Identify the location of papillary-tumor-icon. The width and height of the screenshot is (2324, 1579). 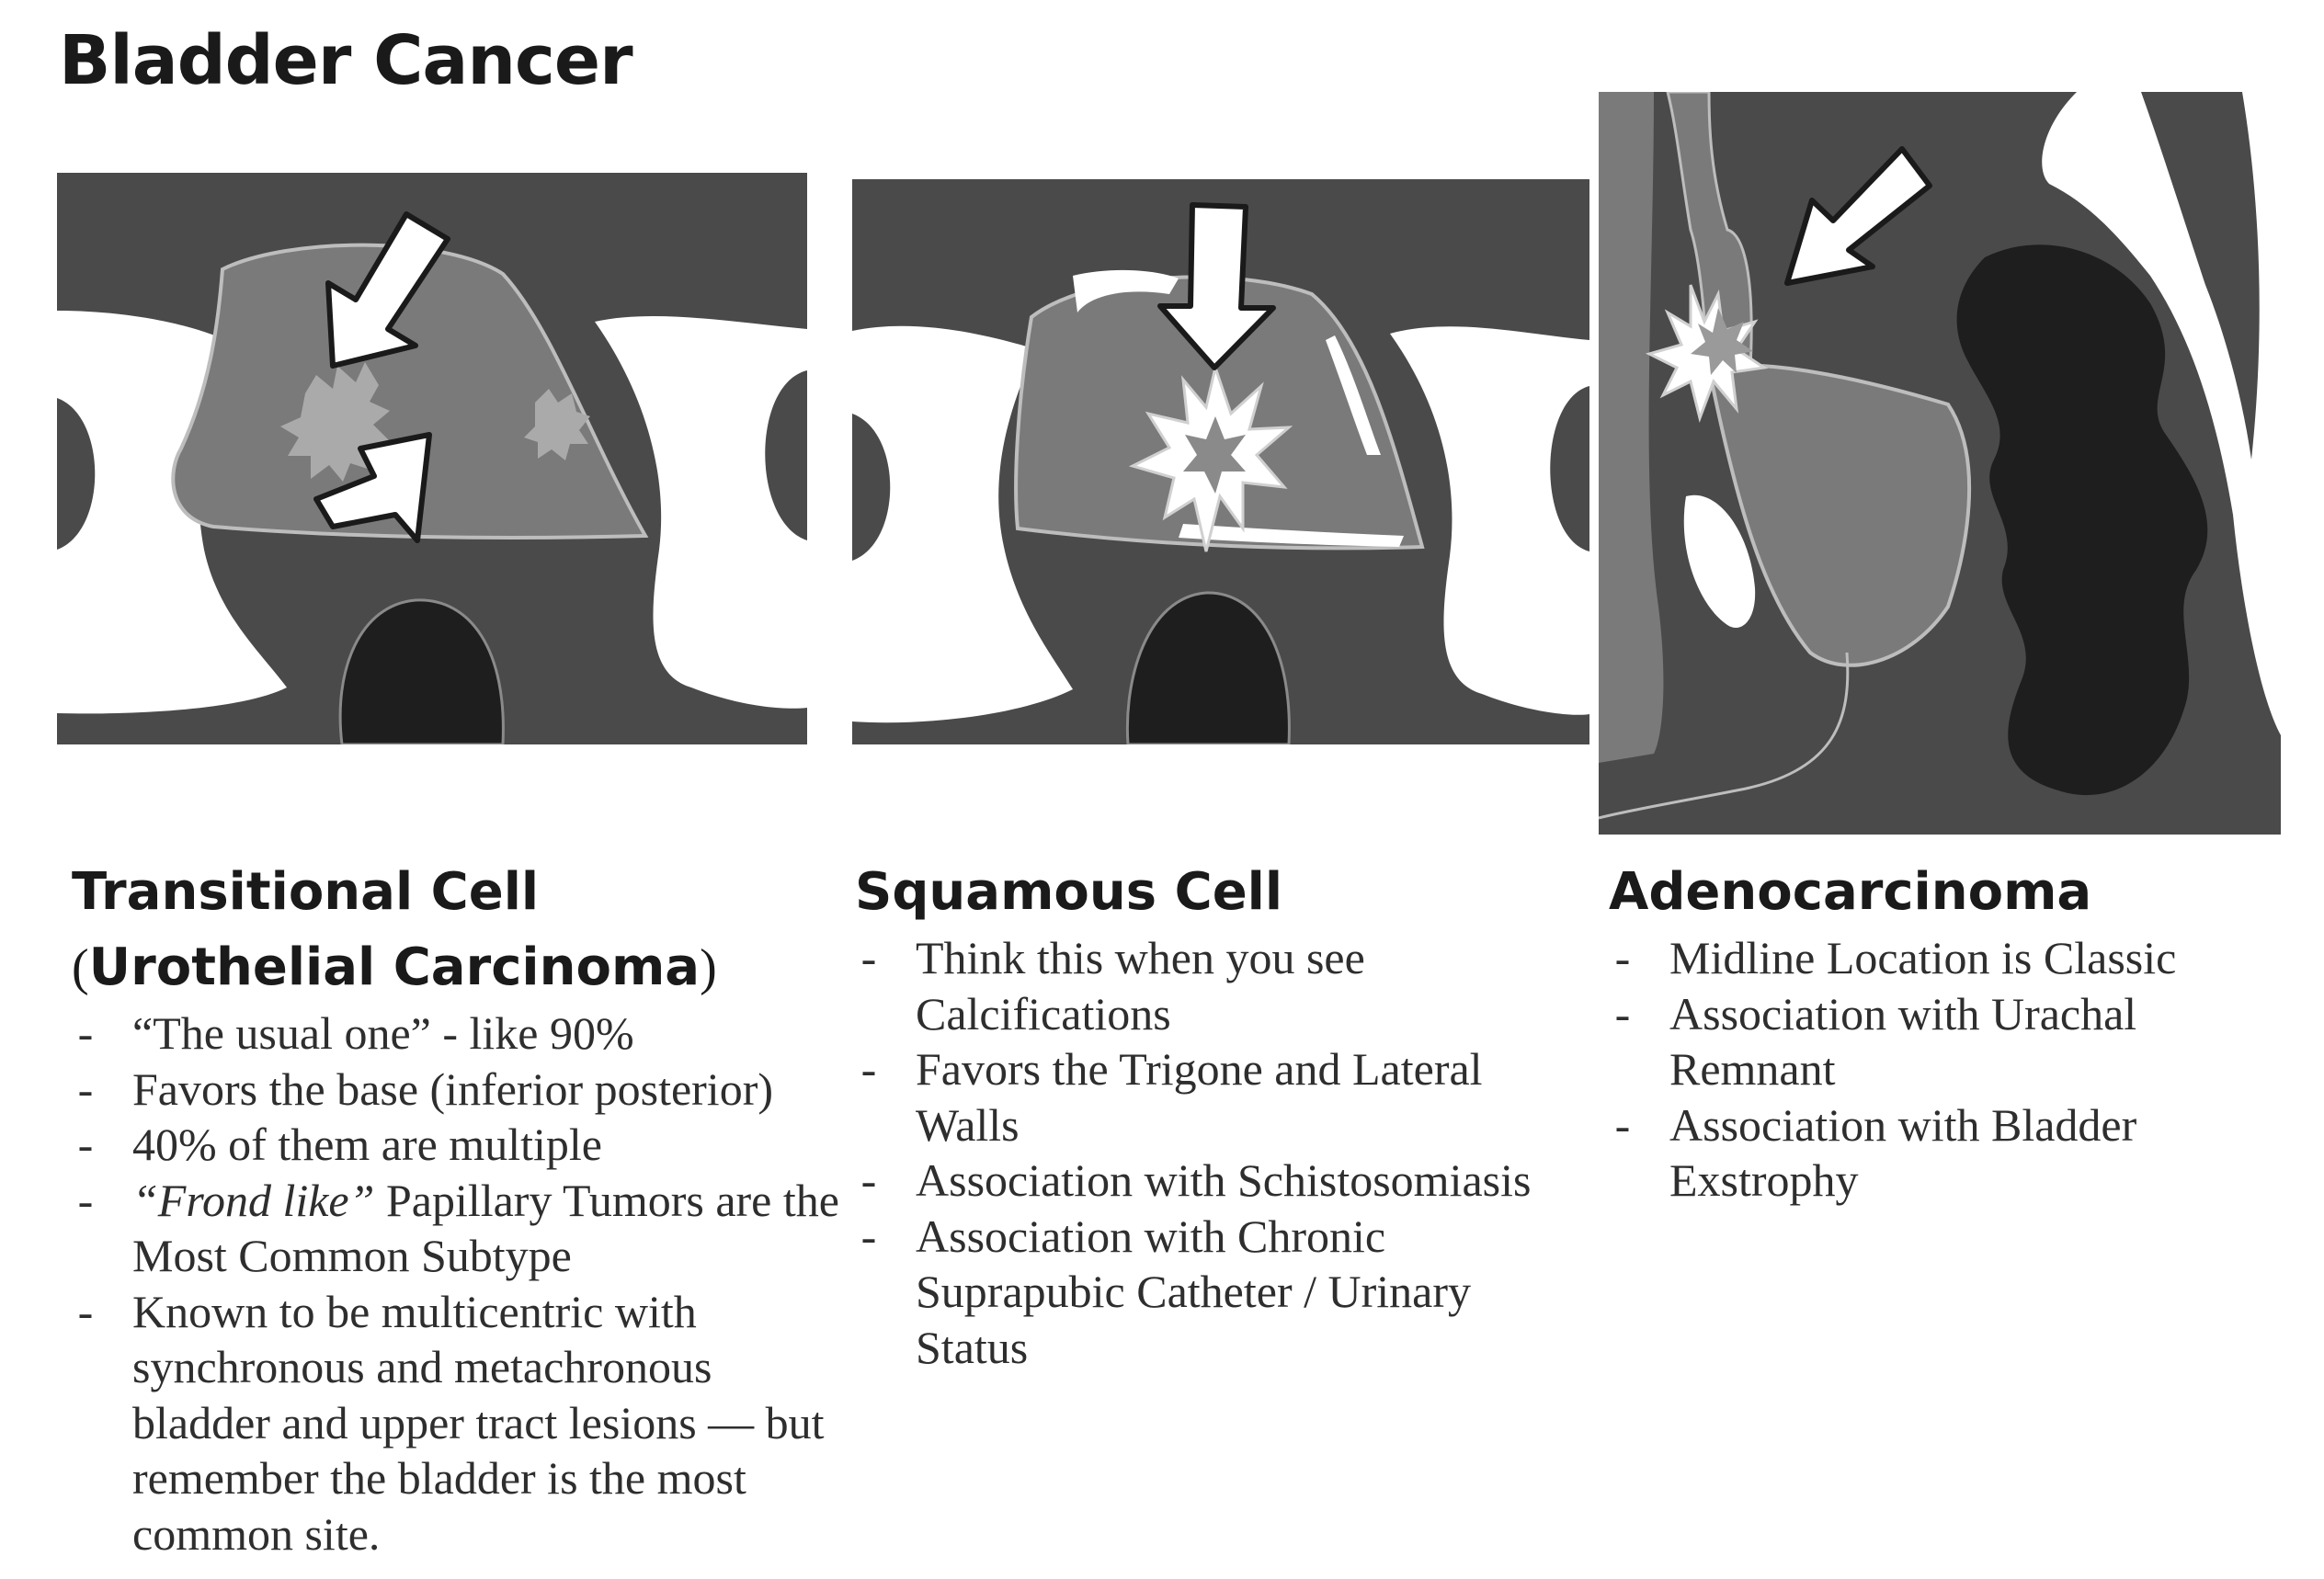
(557, 424).